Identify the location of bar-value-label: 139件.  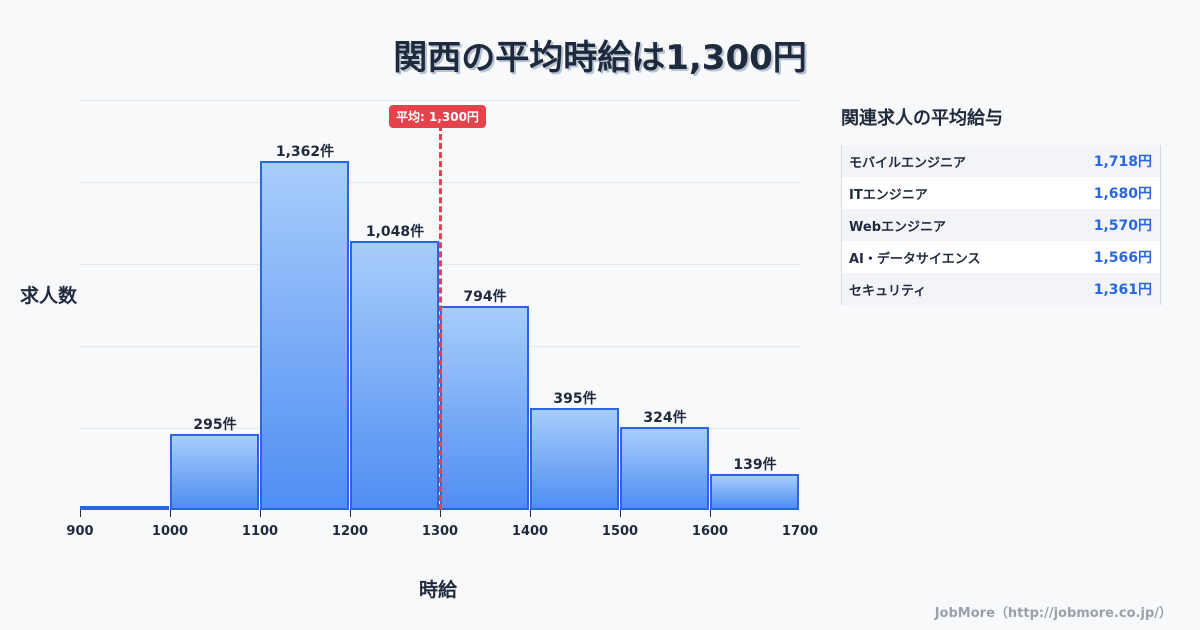
(755, 465).